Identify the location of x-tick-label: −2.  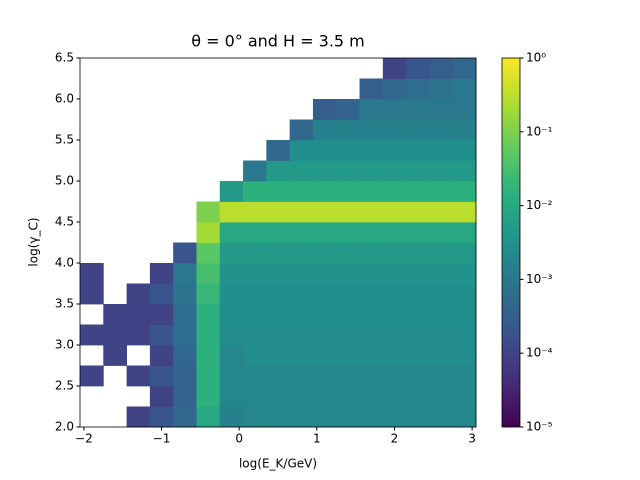
(84, 439).